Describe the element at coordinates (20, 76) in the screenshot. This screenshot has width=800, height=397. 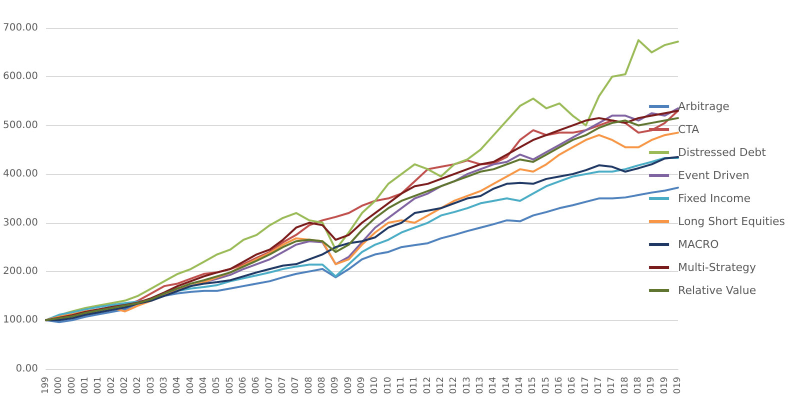
I see `y-tick-label: 600.00` at that location.